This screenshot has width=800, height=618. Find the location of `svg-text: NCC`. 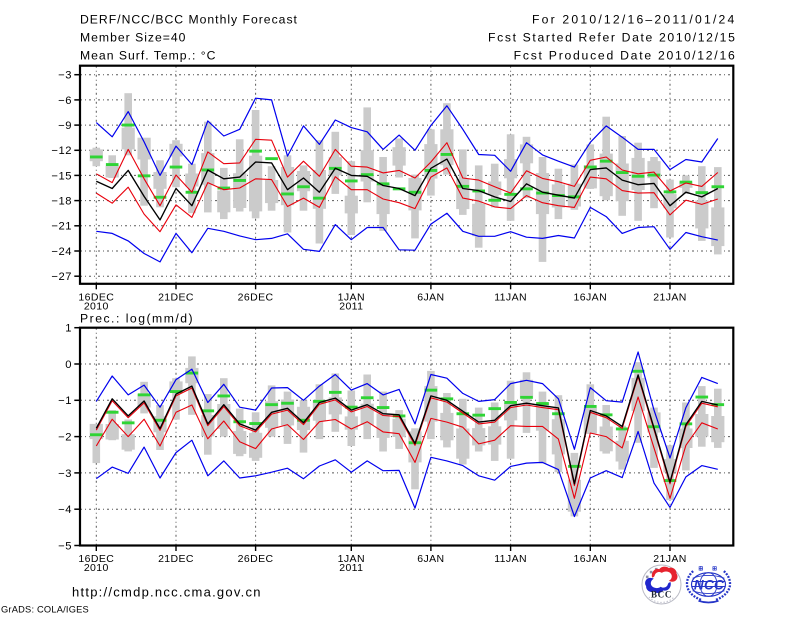

svg-text: NCC is located at coordinates (709, 585).